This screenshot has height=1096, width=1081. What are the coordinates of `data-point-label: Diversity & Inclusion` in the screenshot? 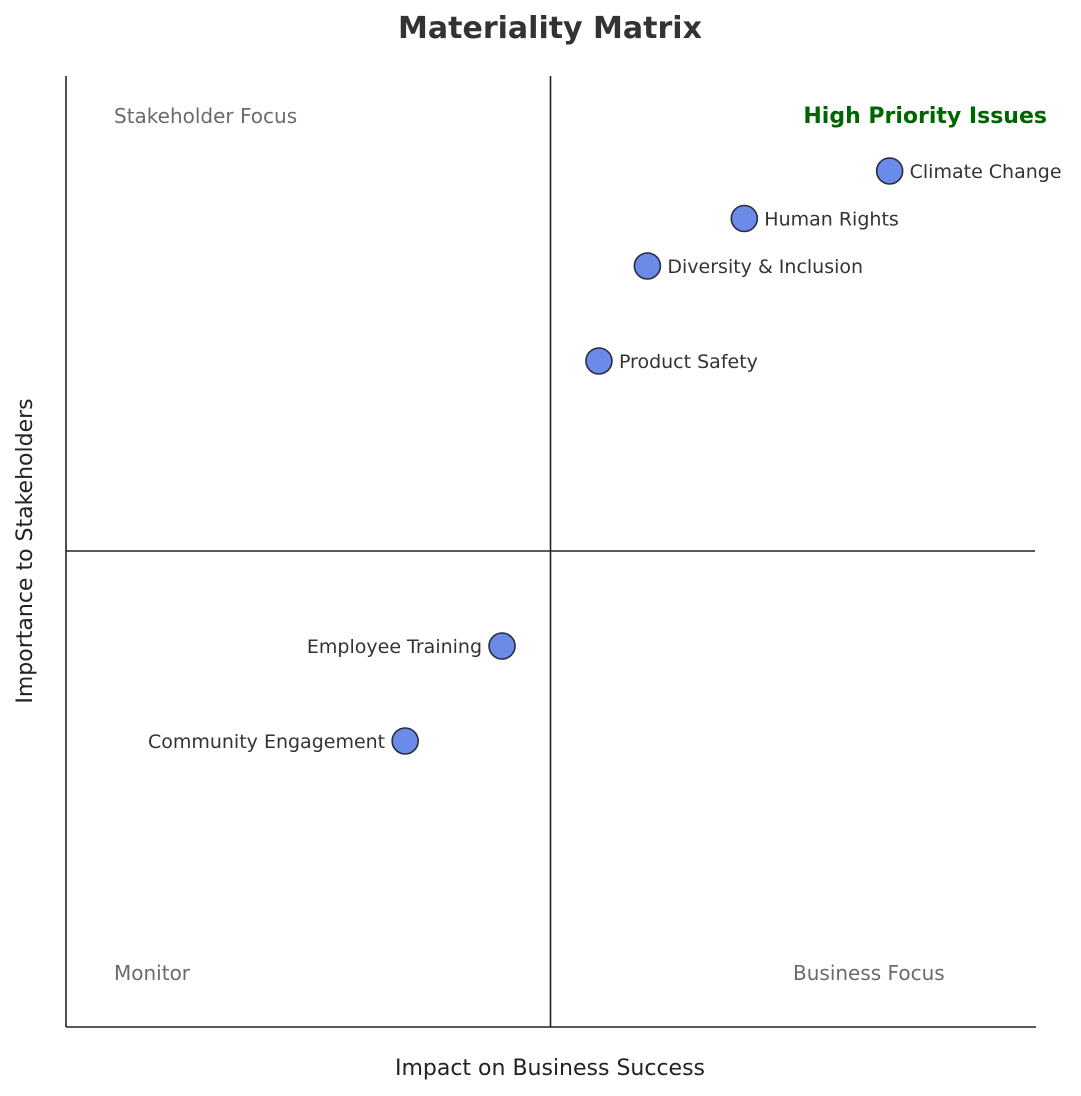 It's located at (765, 267).